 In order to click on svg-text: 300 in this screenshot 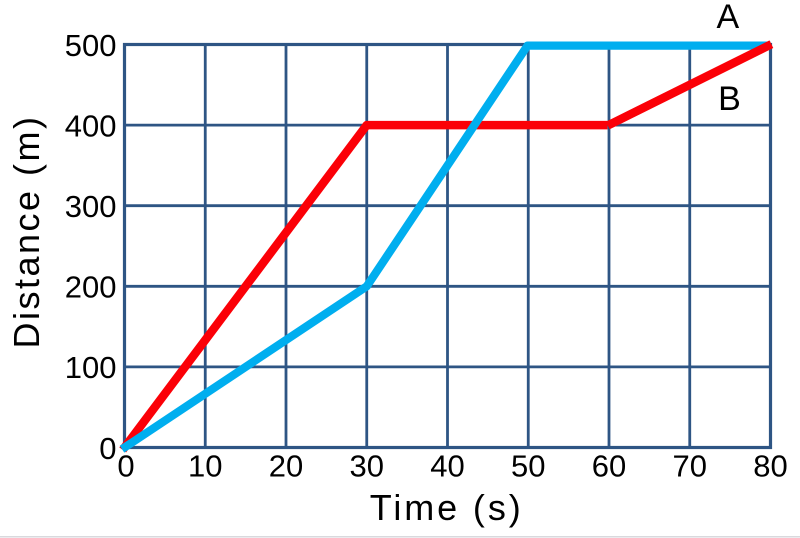, I will do `click(91, 206)`.